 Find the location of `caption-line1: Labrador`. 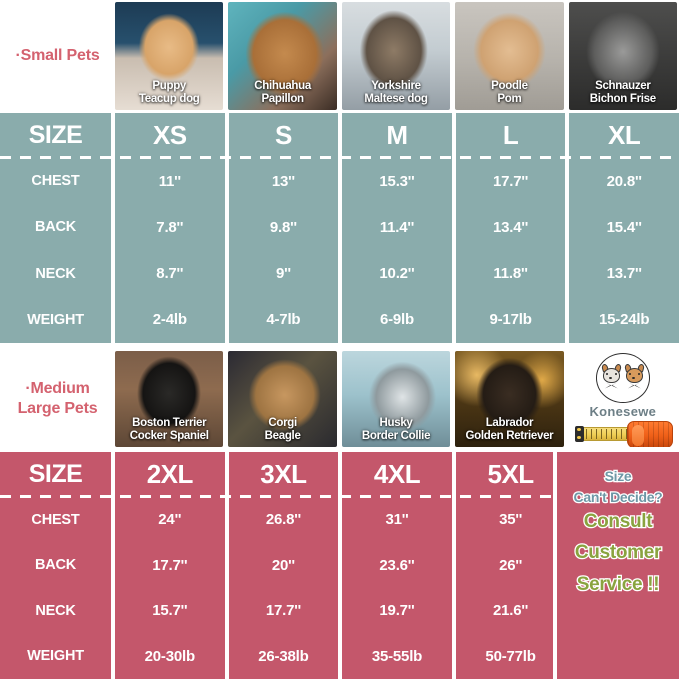

caption-line1: Labrador is located at coordinates (509, 423).